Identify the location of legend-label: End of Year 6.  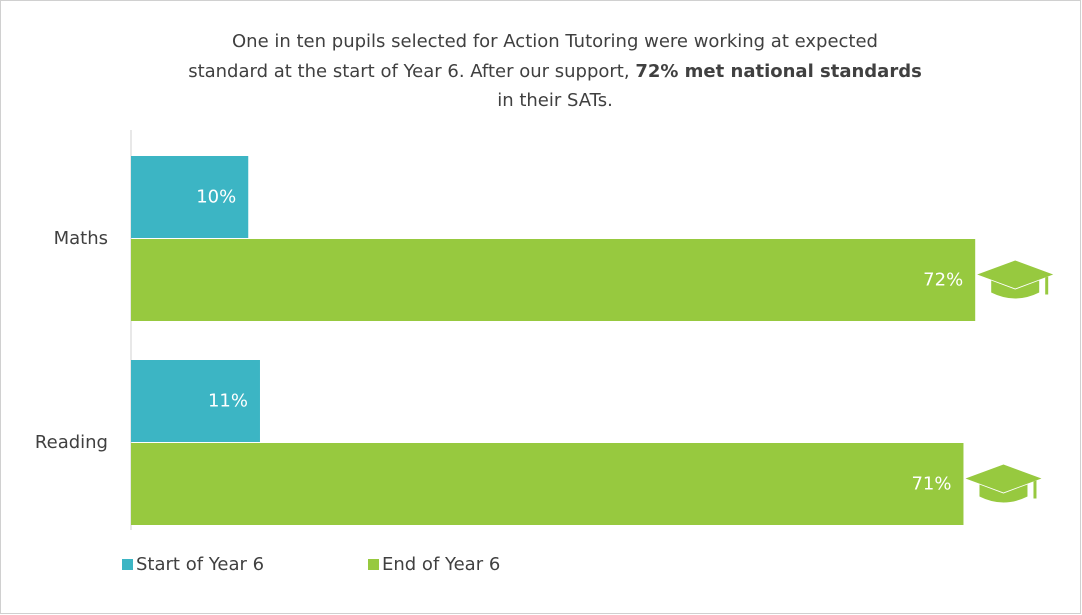
(441, 564).